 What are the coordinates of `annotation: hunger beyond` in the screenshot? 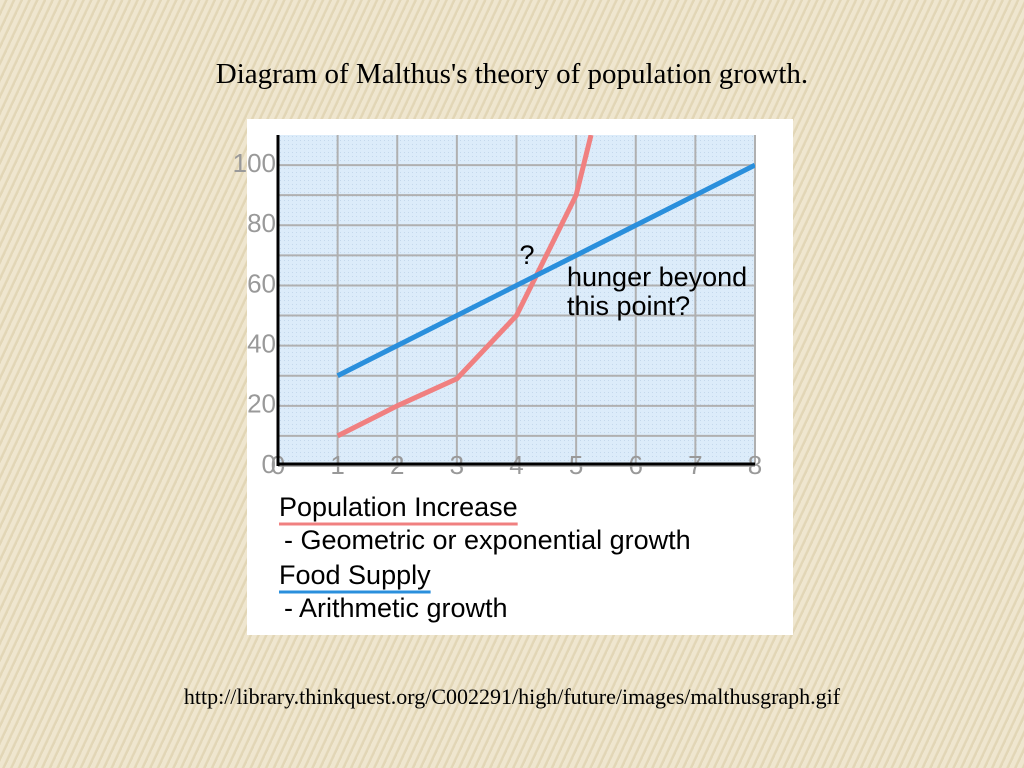 It's located at (657, 277).